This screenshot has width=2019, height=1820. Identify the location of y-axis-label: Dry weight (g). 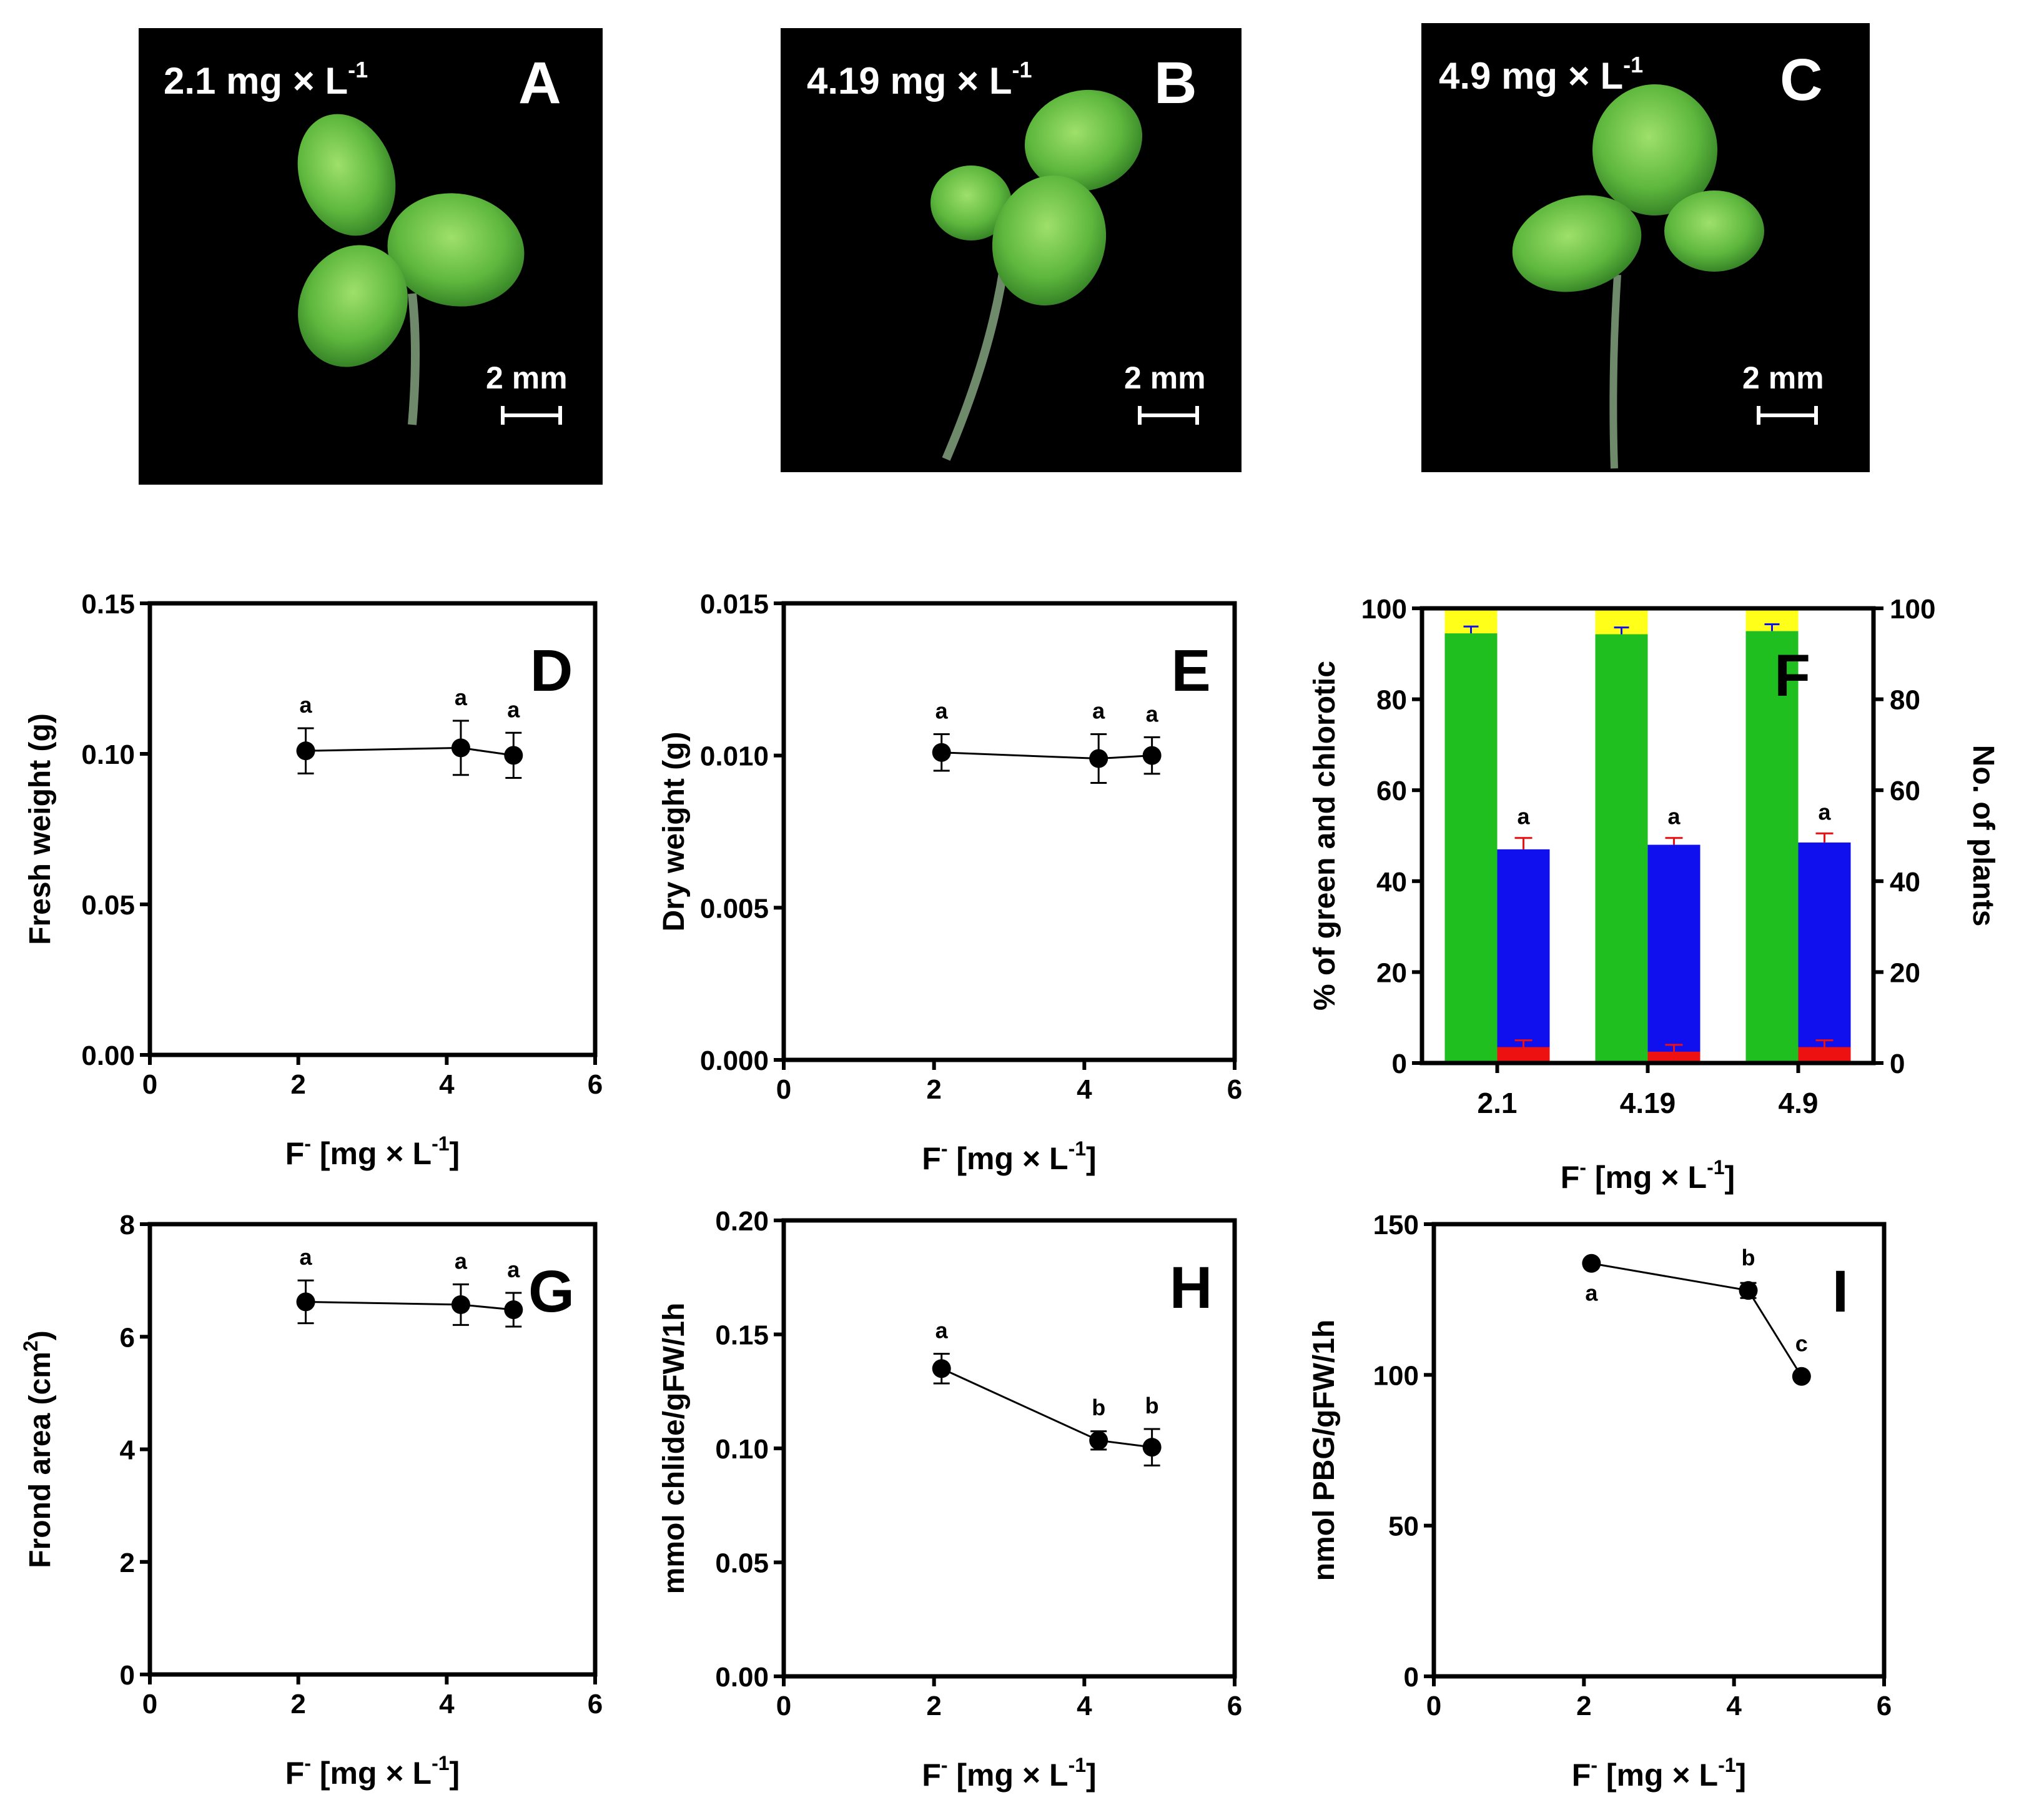
(674, 832).